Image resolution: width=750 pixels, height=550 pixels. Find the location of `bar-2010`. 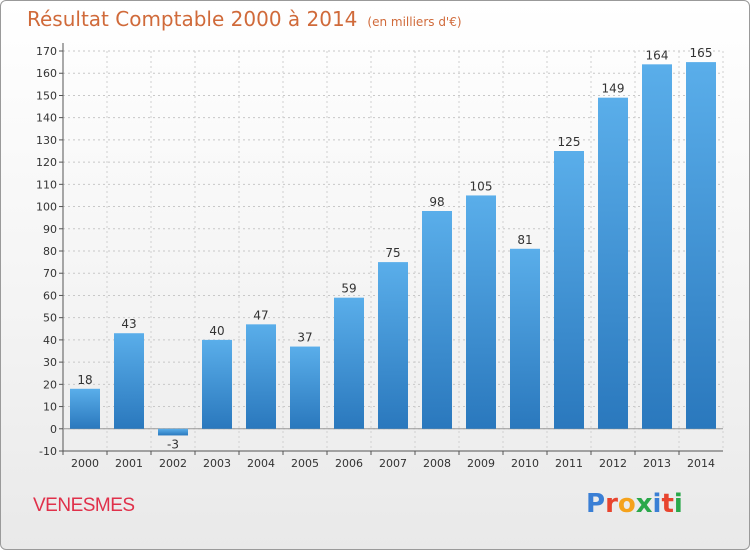

bar-2010 is located at coordinates (525, 338).